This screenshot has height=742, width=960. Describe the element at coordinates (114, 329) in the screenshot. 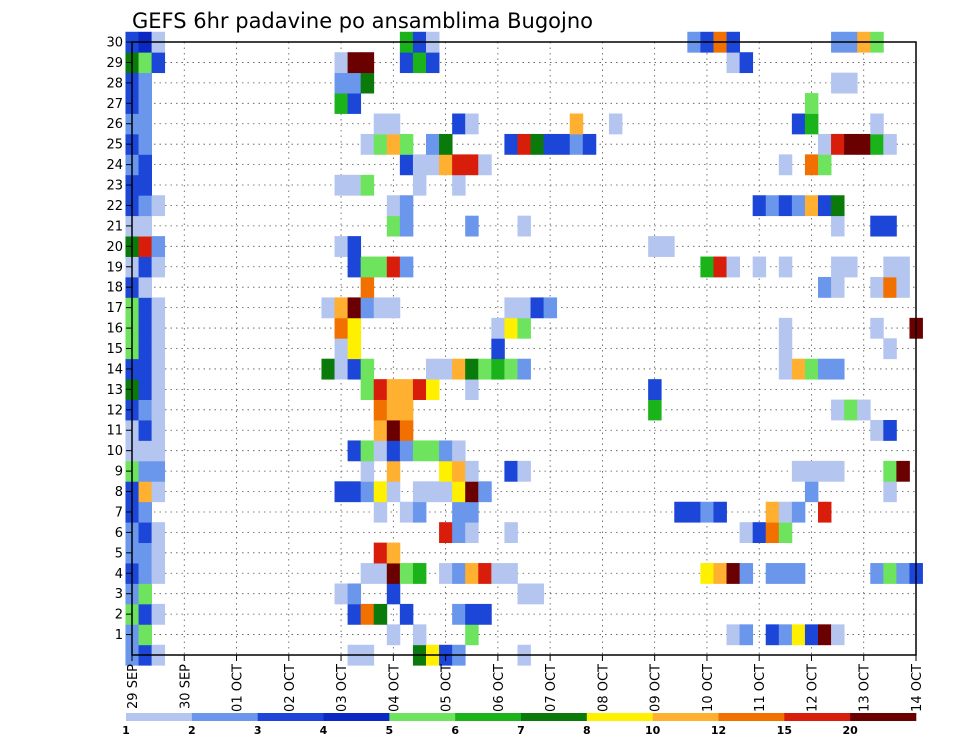

I see `y-tick-label: 16` at that location.